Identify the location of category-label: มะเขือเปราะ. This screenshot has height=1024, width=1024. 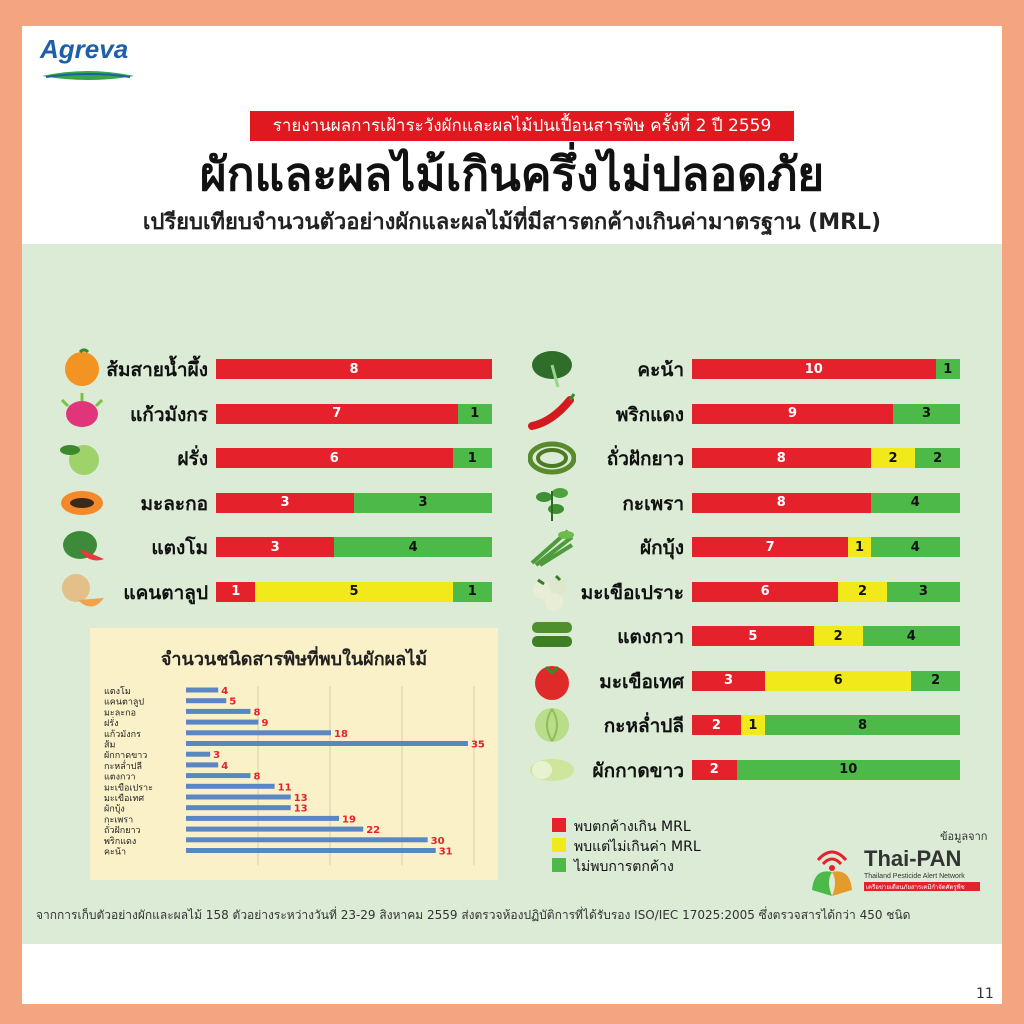
(128, 787).